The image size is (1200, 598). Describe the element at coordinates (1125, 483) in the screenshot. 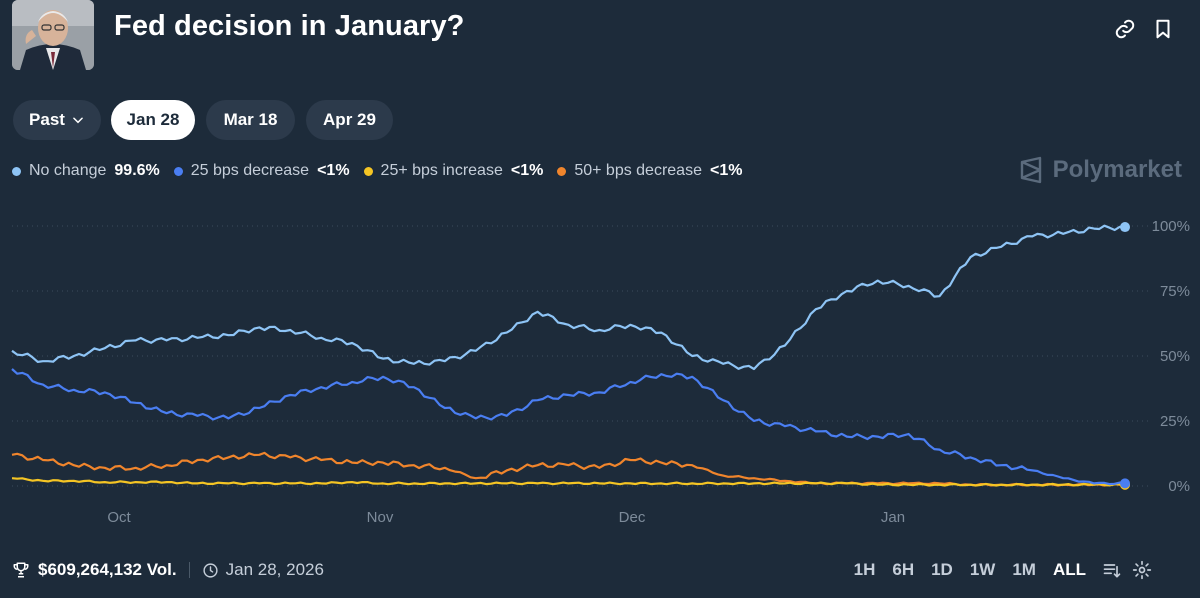

I see `series-endpoint-25-bps-decrease` at that location.